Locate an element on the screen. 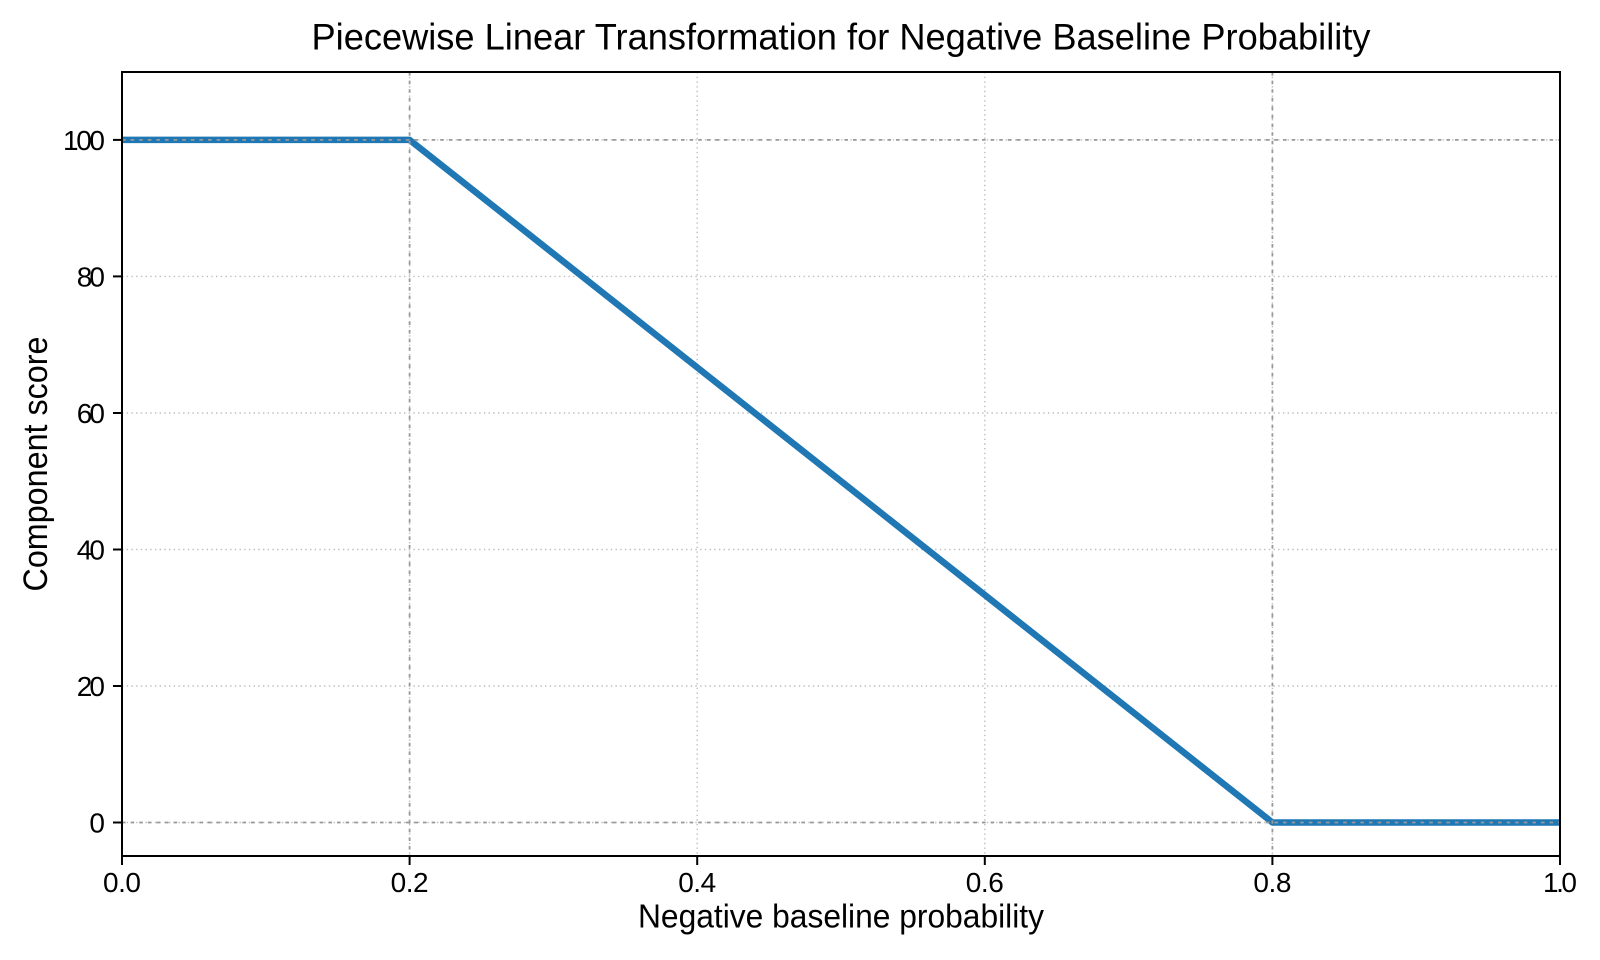 The width and height of the screenshot is (1600, 960). svg-text: 20 is located at coordinates (91, 686).